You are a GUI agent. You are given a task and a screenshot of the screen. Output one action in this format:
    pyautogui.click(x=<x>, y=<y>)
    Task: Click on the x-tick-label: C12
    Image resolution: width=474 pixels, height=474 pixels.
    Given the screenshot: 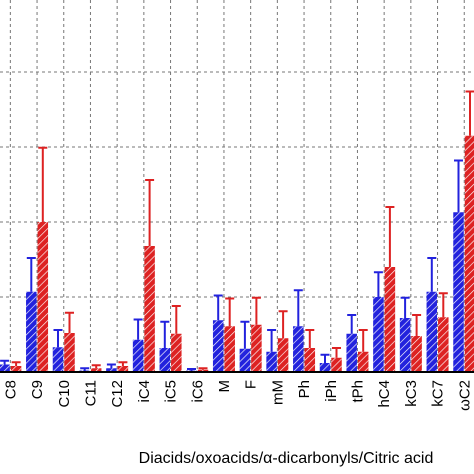 What is the action you would take?
    pyautogui.click(x=117, y=394)
    